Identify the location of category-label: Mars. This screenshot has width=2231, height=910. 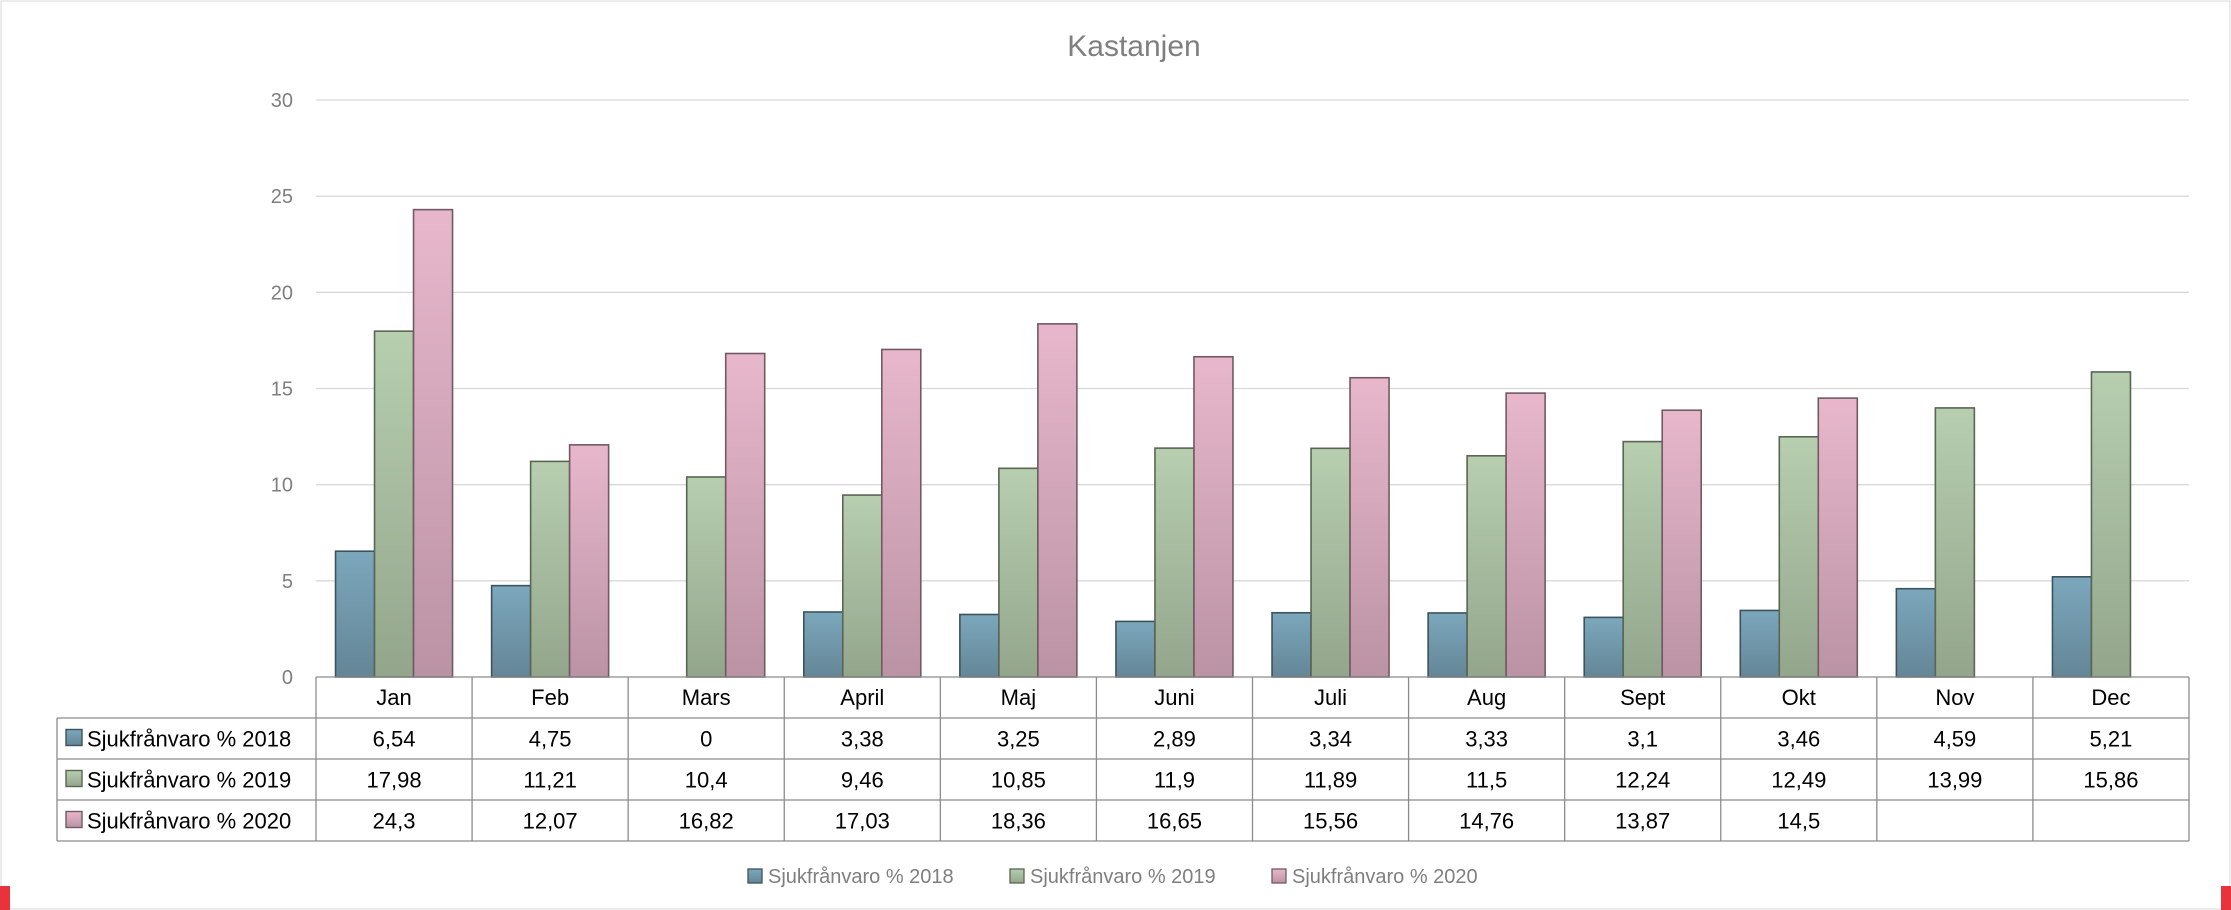
(706, 697).